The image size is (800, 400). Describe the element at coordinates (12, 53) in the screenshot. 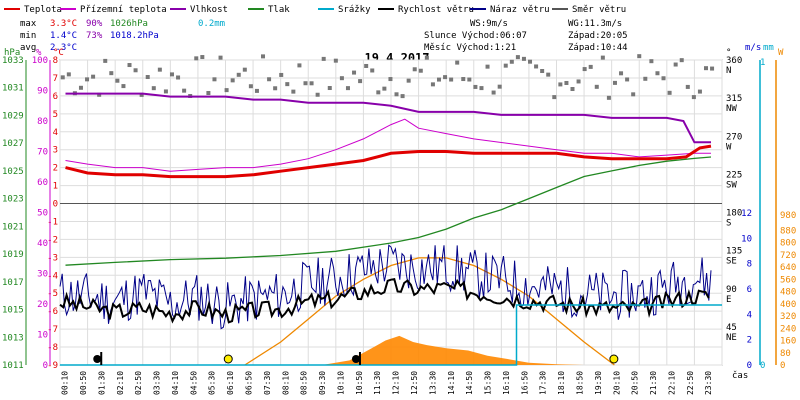

I see `axis-hpa-unit: hPa` at that location.